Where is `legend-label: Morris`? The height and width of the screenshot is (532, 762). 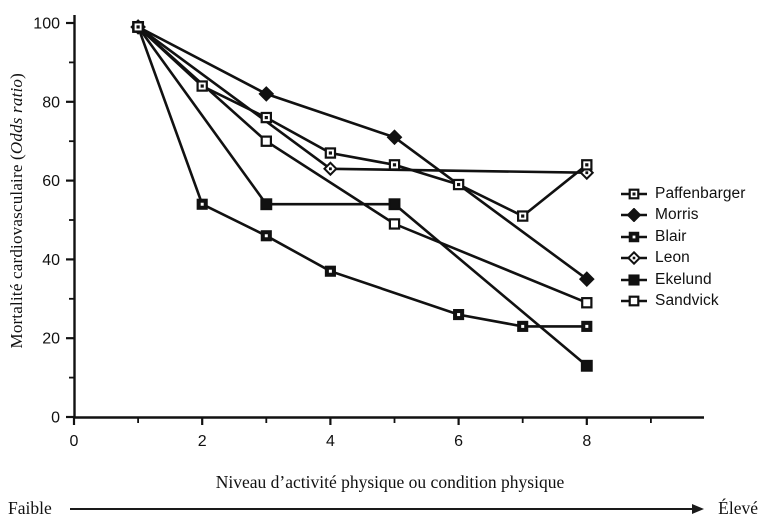
legend-label: Morris is located at coordinates (677, 215).